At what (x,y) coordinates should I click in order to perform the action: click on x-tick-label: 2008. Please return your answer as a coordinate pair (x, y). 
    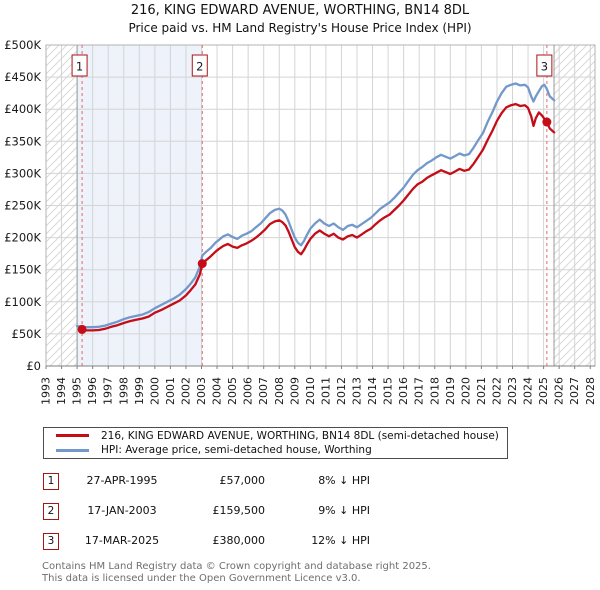
    Looking at the image, I should click on (279, 391).